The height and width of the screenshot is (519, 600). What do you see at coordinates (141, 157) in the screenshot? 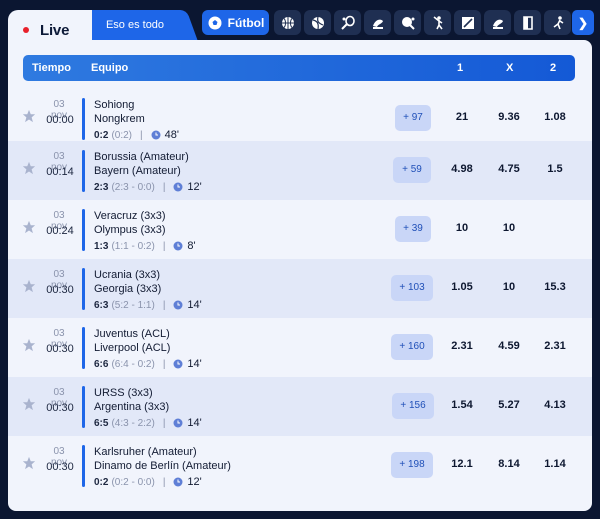
I see `team-home: Borussia (Amateur)` at bounding box center [141, 157].